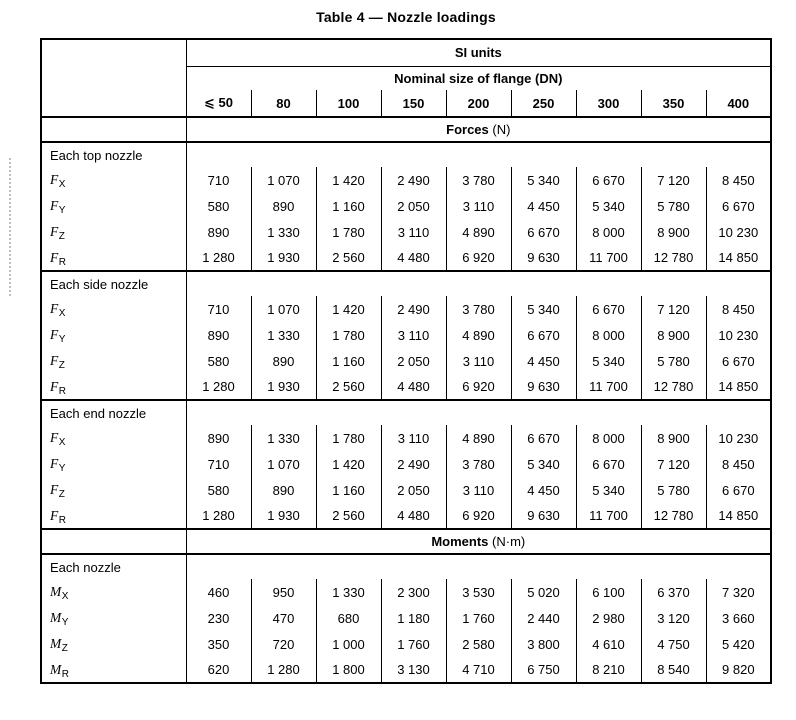  Describe the element at coordinates (478, 258) in the screenshot. I see `value-cell: 6 920` at that location.